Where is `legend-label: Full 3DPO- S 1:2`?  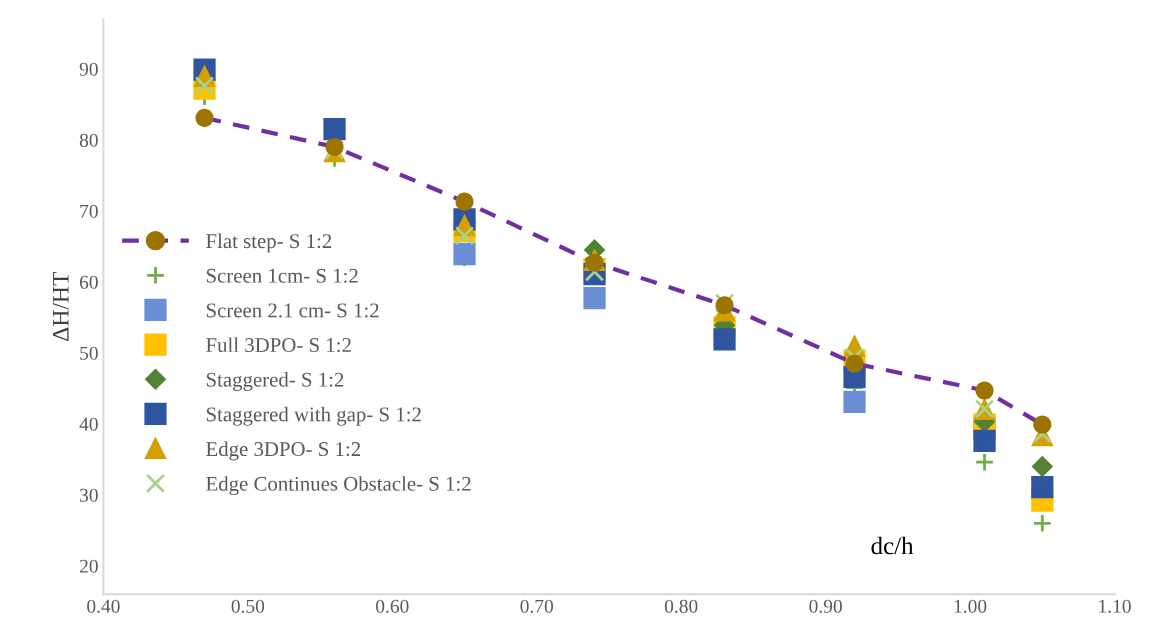
legend-label: Full 3DPO- S 1:2 is located at coordinates (278, 345).